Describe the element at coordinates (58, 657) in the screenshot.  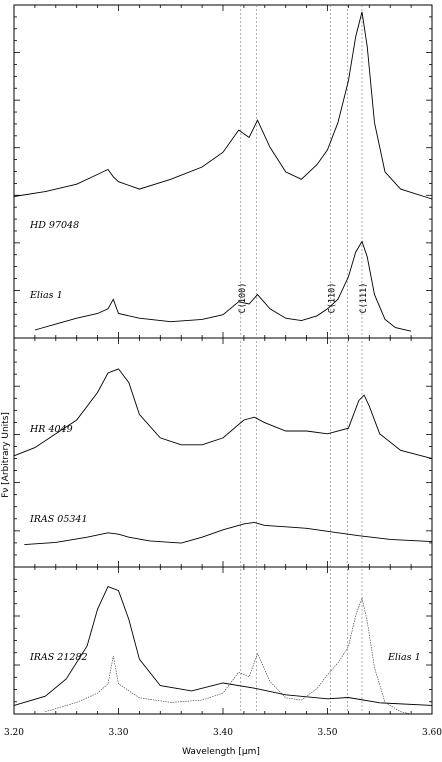
I see `series-label: IRAS 21282` at that location.